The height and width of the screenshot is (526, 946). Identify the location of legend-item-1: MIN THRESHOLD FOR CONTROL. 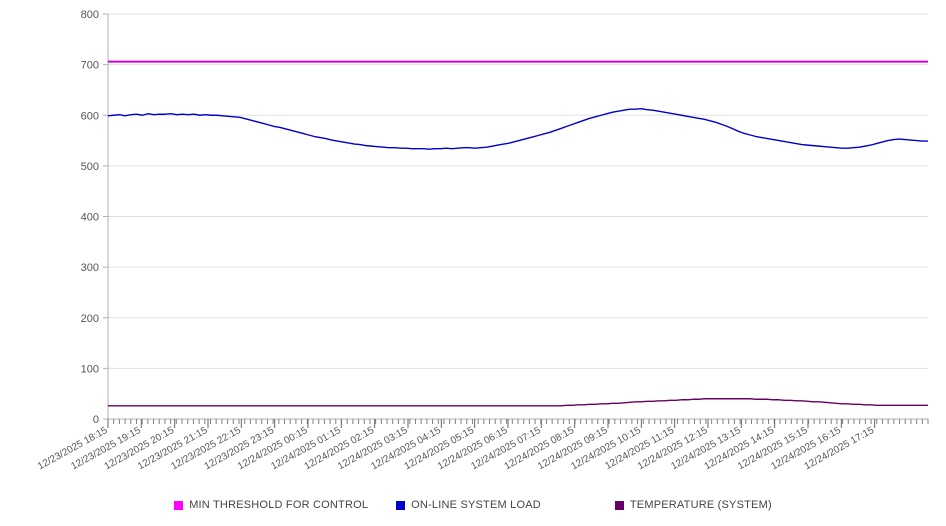
(271, 505).